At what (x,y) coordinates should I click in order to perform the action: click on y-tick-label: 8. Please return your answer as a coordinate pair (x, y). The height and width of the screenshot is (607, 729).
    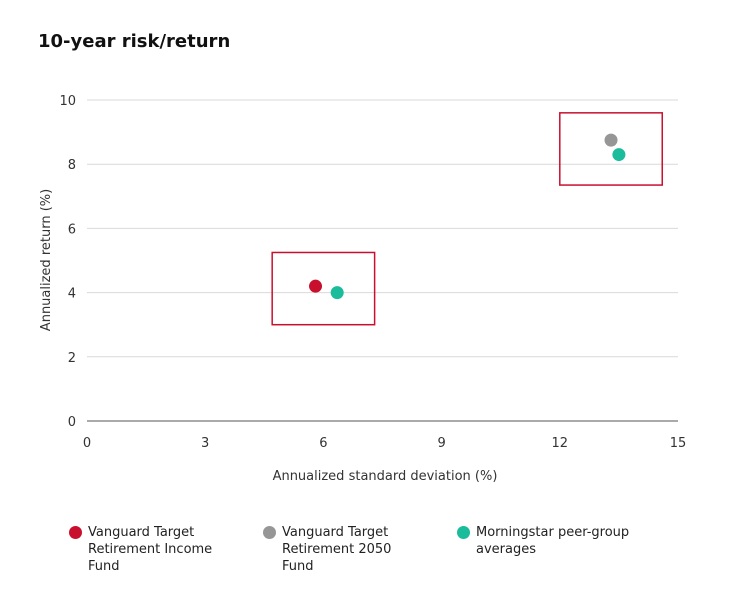
    Looking at the image, I should click on (72, 165).